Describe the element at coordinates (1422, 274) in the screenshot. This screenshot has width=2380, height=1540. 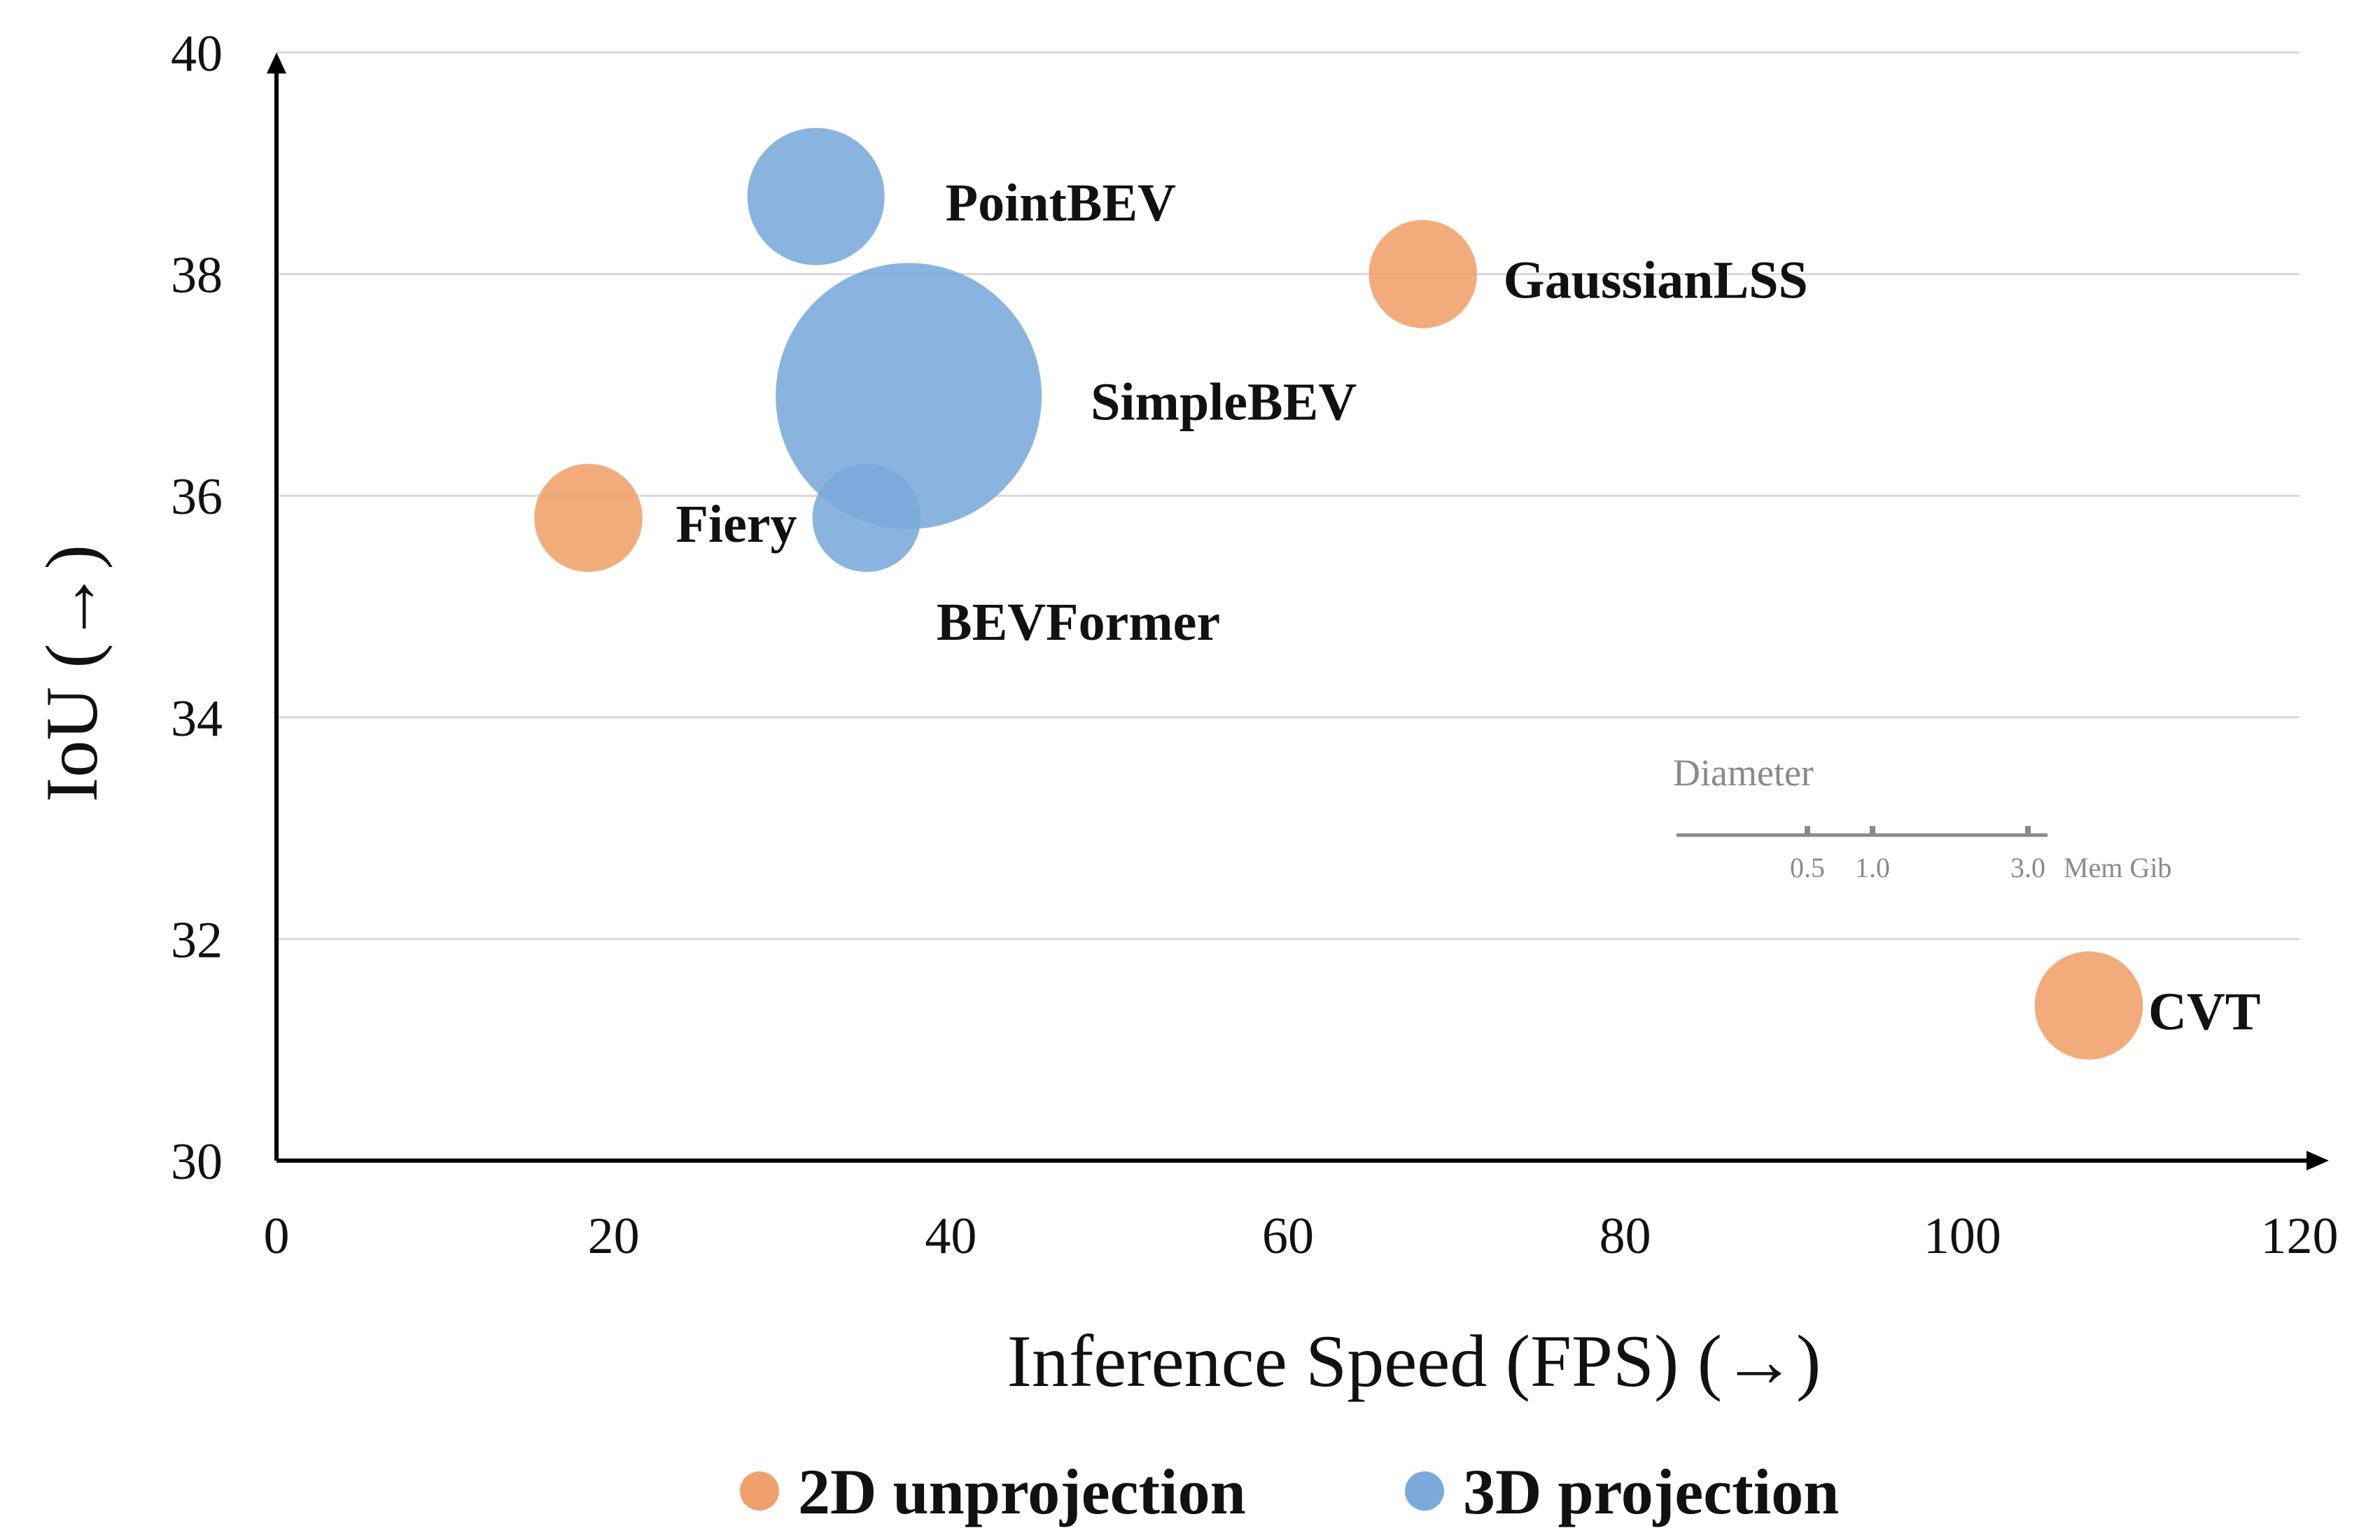
I see `bubble-gaussianlss` at that location.